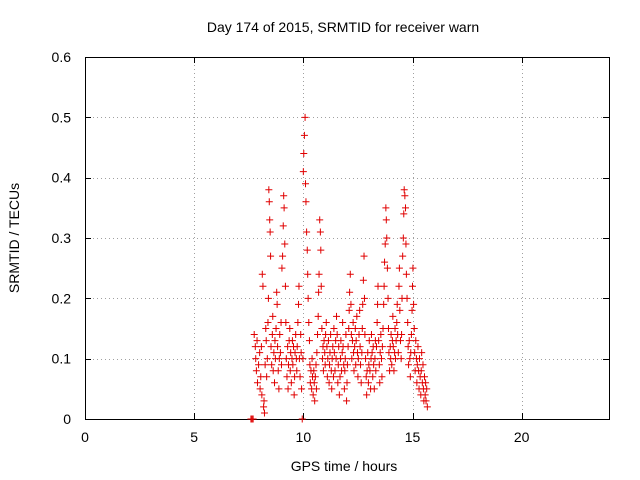 The image size is (640, 480). What do you see at coordinates (194, 437) in the screenshot?
I see `x-tick-label: 5` at bounding box center [194, 437].